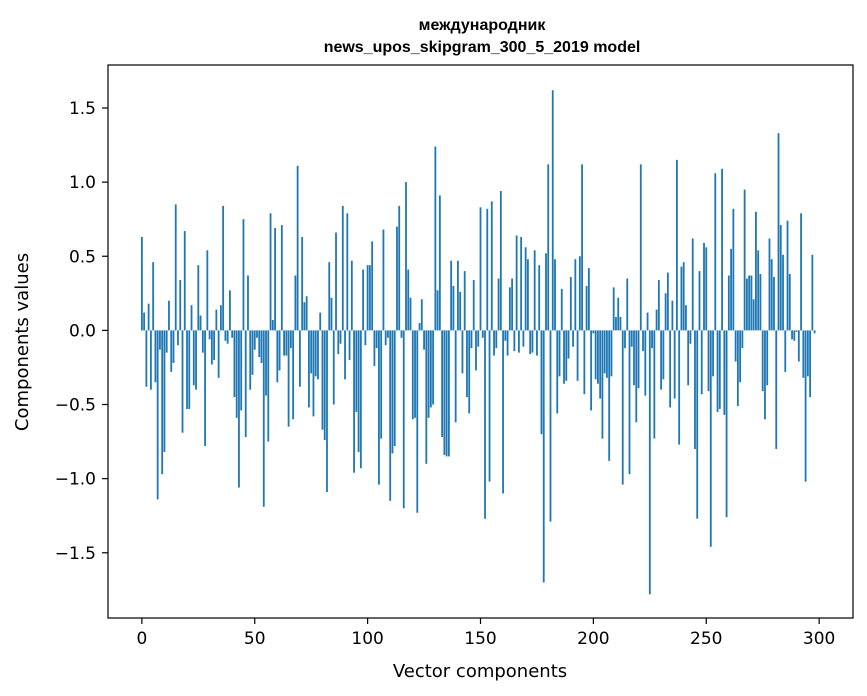 The width and height of the screenshot is (867, 696). What do you see at coordinates (482, 47) in the screenshot?
I see `chart-title-line2: news_upos_skipgram_300_5_2019 model` at bounding box center [482, 47].